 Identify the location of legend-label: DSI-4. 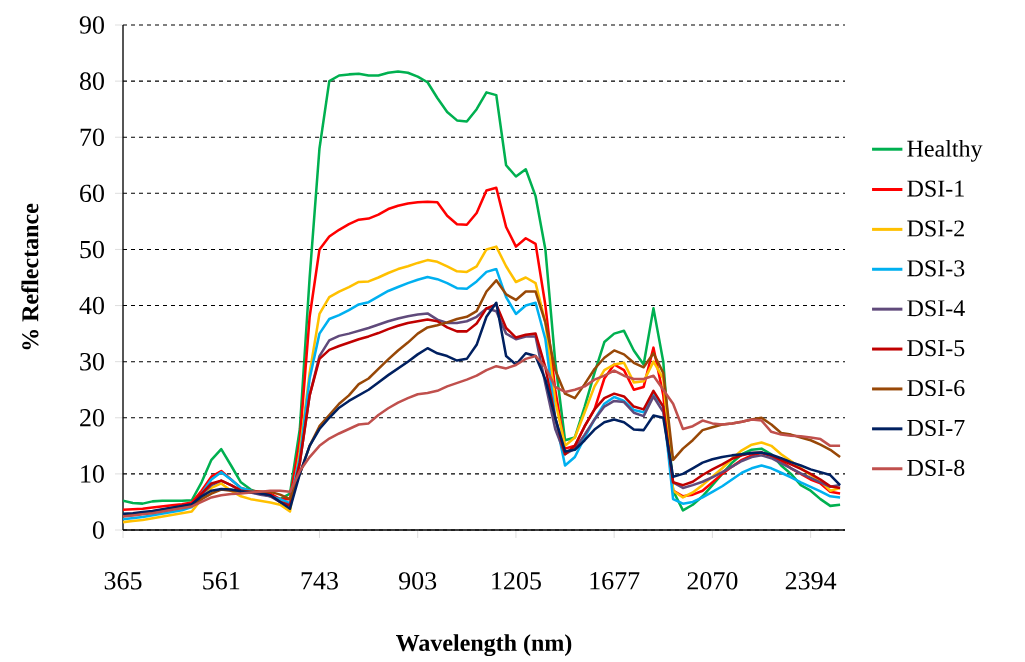
(936, 308).